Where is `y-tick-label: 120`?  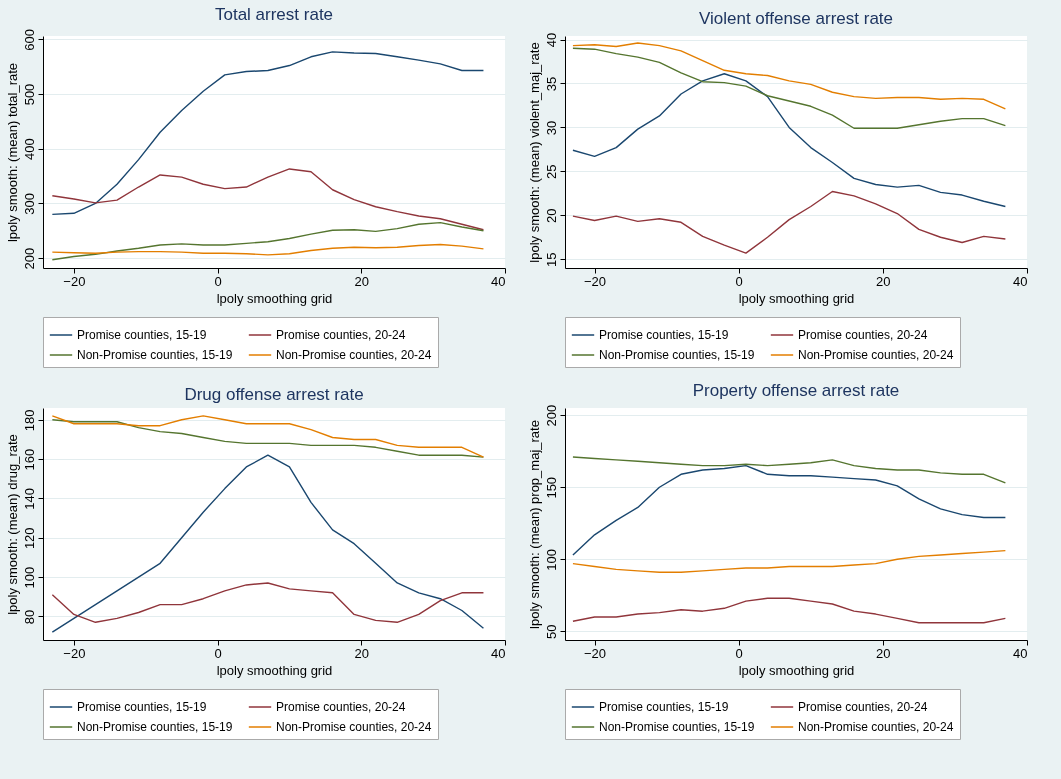 y-tick-label: 120 is located at coordinates (29, 538).